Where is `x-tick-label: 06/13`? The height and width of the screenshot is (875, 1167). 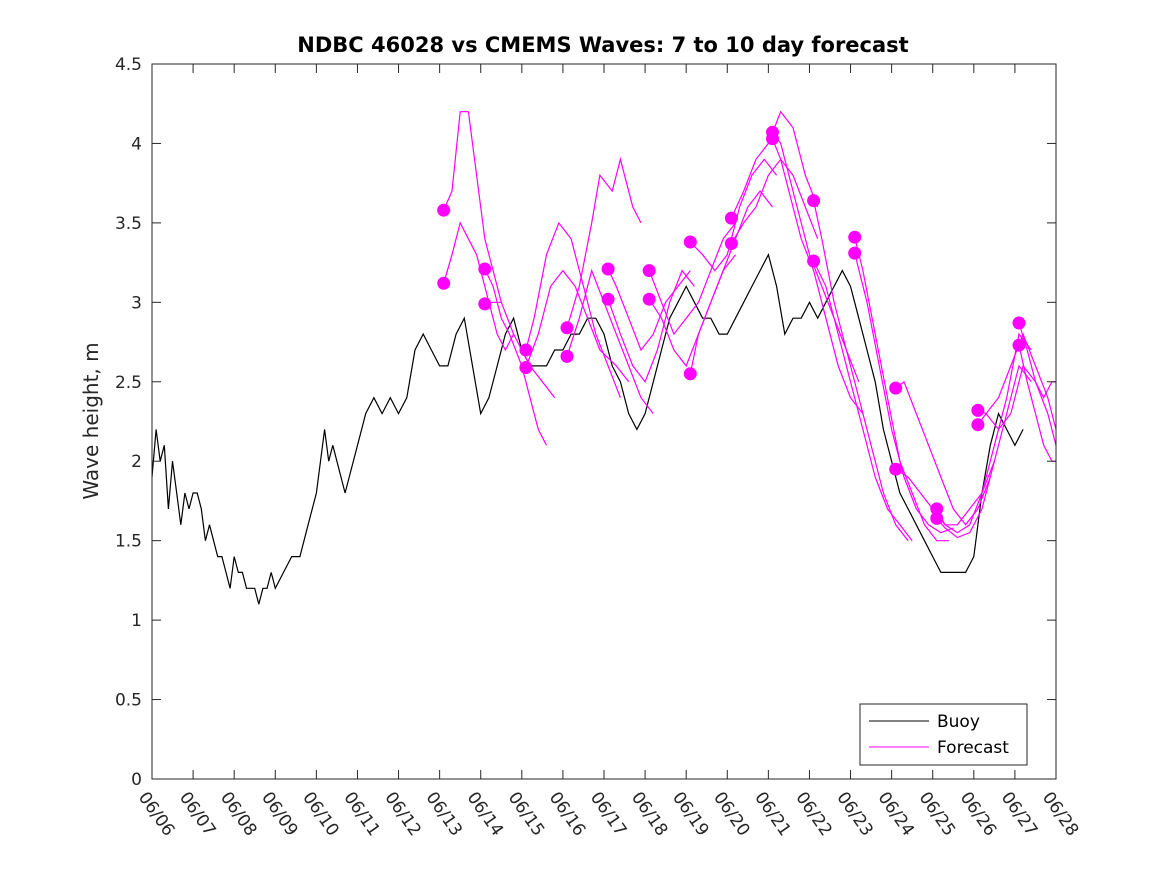
x-tick-label: 06/13 is located at coordinates (444, 814).